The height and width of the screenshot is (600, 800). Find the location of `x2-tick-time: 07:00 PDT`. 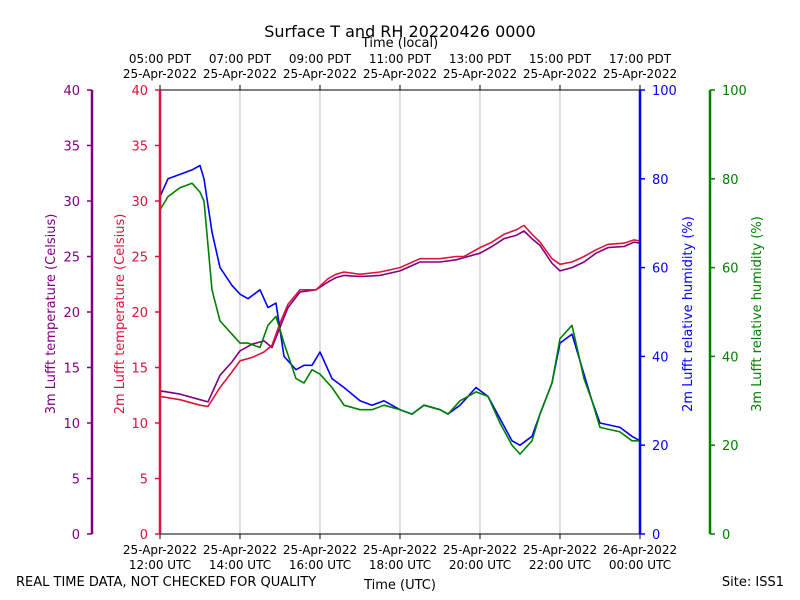

x2-tick-time: 07:00 PDT is located at coordinates (240, 59).